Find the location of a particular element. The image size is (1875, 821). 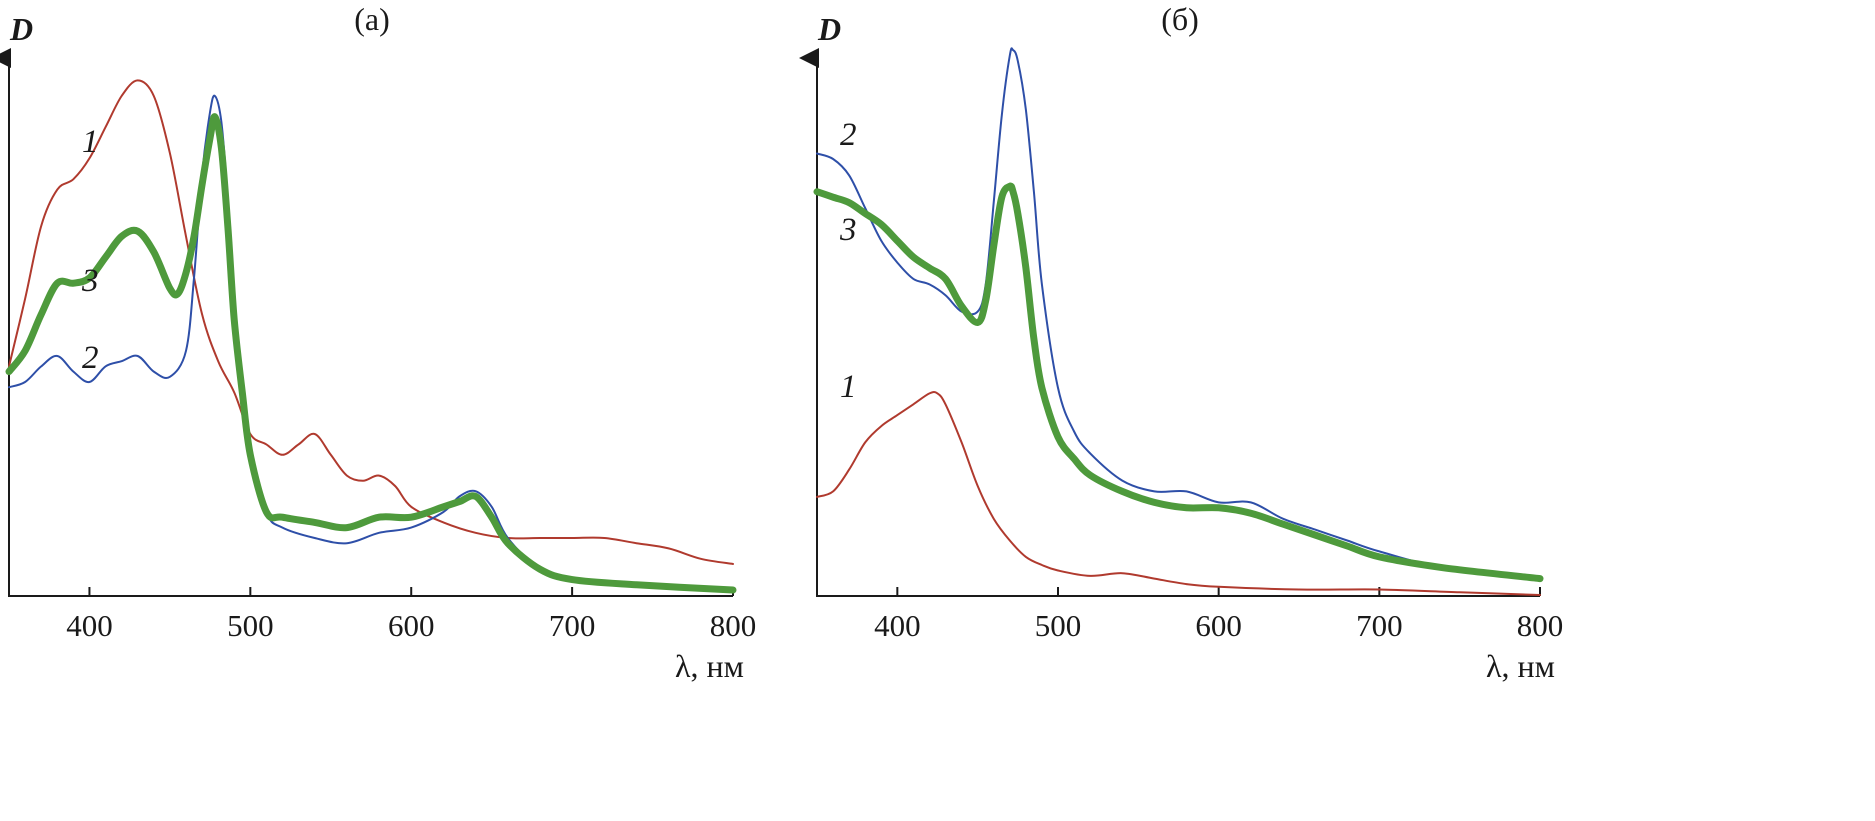

panel-b-y-axis-label: D is located at coordinates (829, 29).